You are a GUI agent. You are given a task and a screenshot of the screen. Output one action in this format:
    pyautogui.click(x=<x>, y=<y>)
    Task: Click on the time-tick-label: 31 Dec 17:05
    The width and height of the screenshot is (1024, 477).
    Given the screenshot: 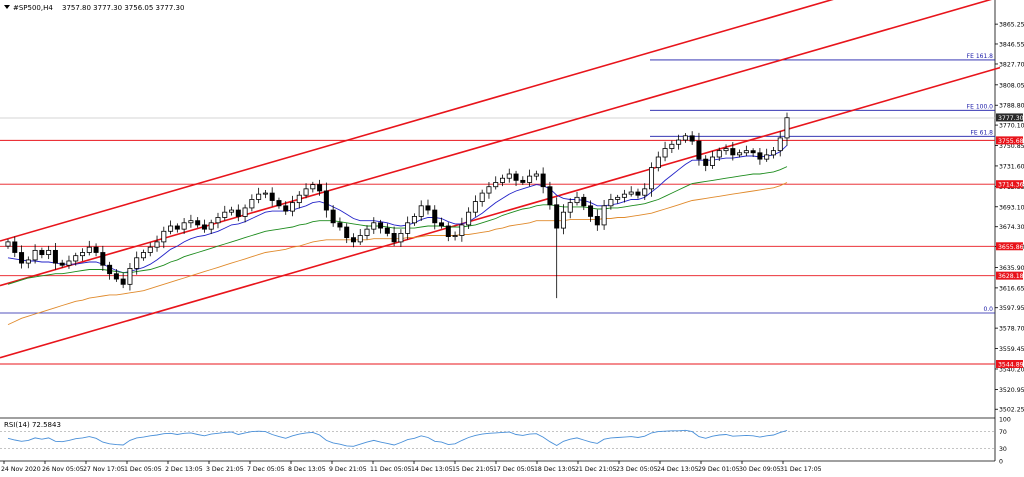 What is the action you would take?
    pyautogui.click(x=801, y=469)
    